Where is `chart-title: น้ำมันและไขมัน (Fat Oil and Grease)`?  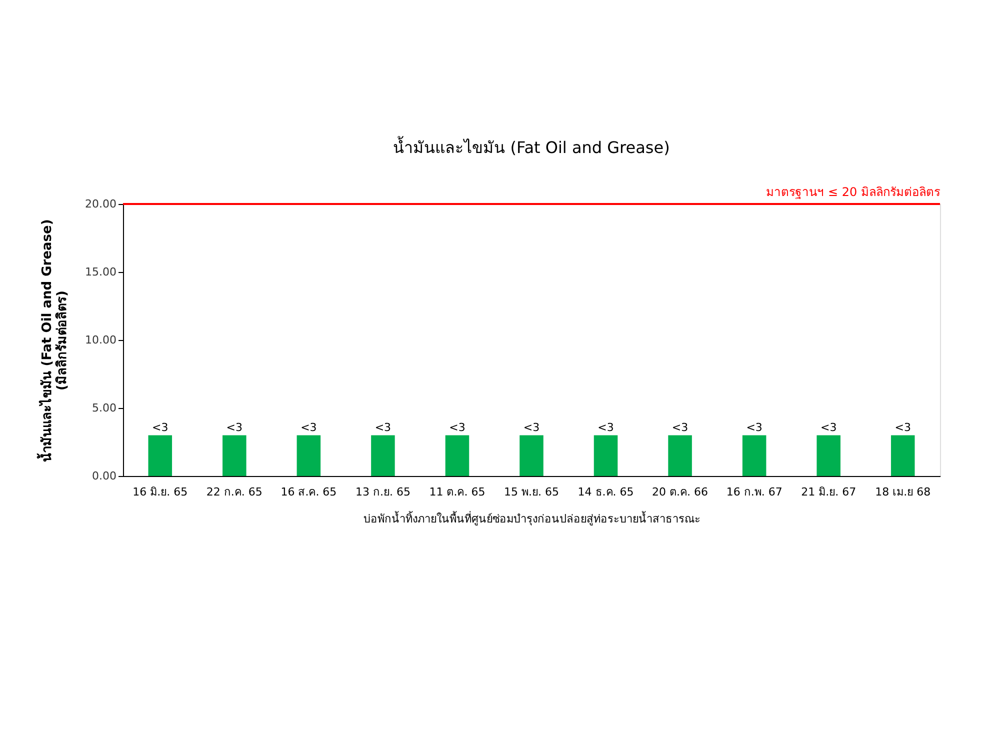 chart-title: น้ำมันและไขมัน (Fat Oil and Grease) is located at coordinates (531, 146).